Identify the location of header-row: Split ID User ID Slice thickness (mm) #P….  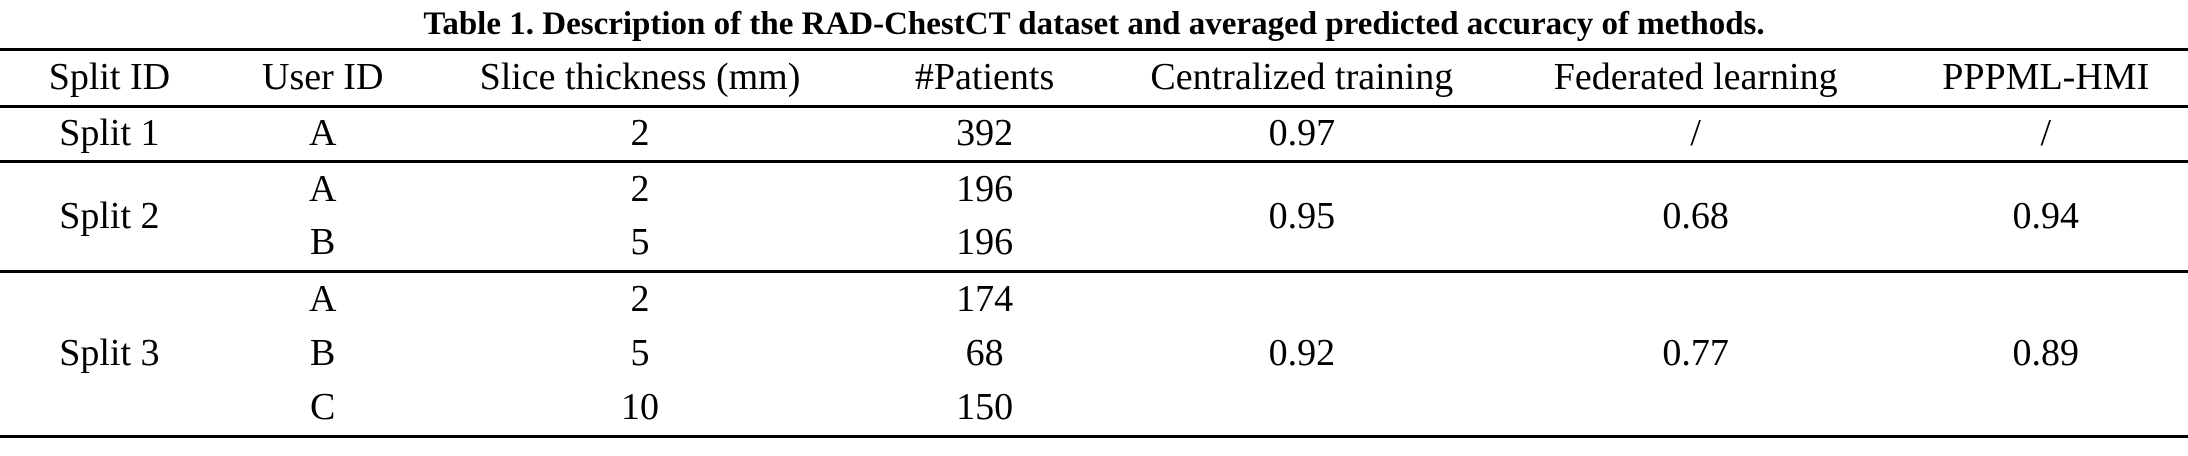
(1094, 78).